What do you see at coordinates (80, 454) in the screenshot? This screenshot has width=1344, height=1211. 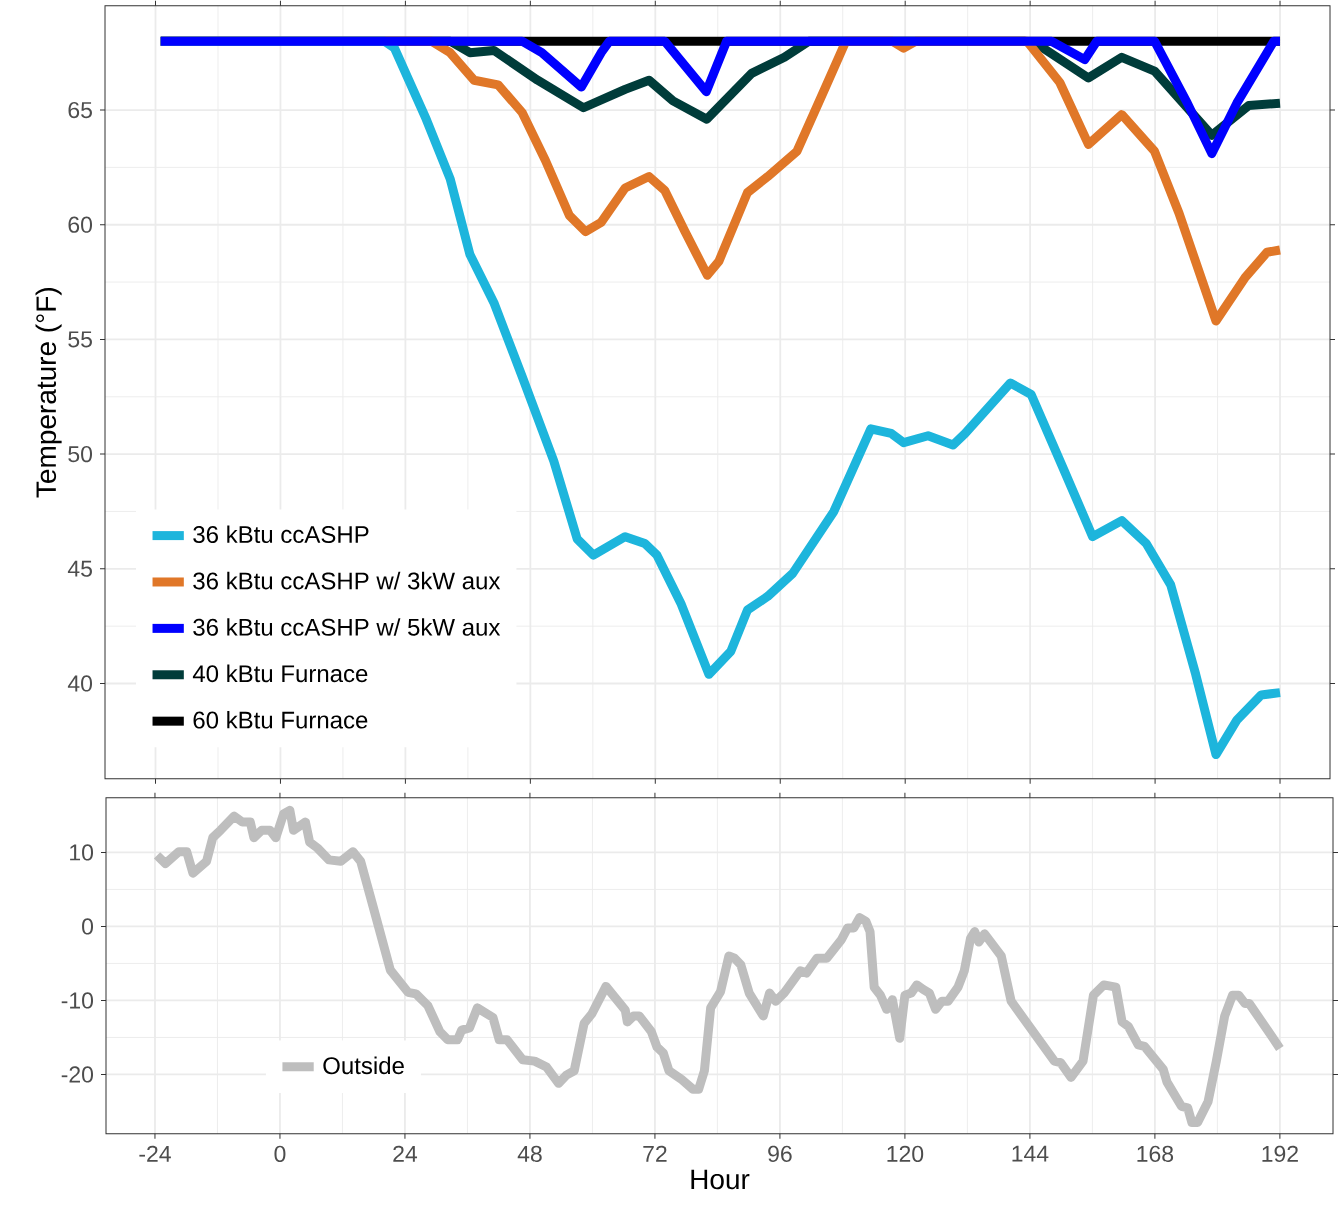 I see `y-tick-label: 50` at bounding box center [80, 454].